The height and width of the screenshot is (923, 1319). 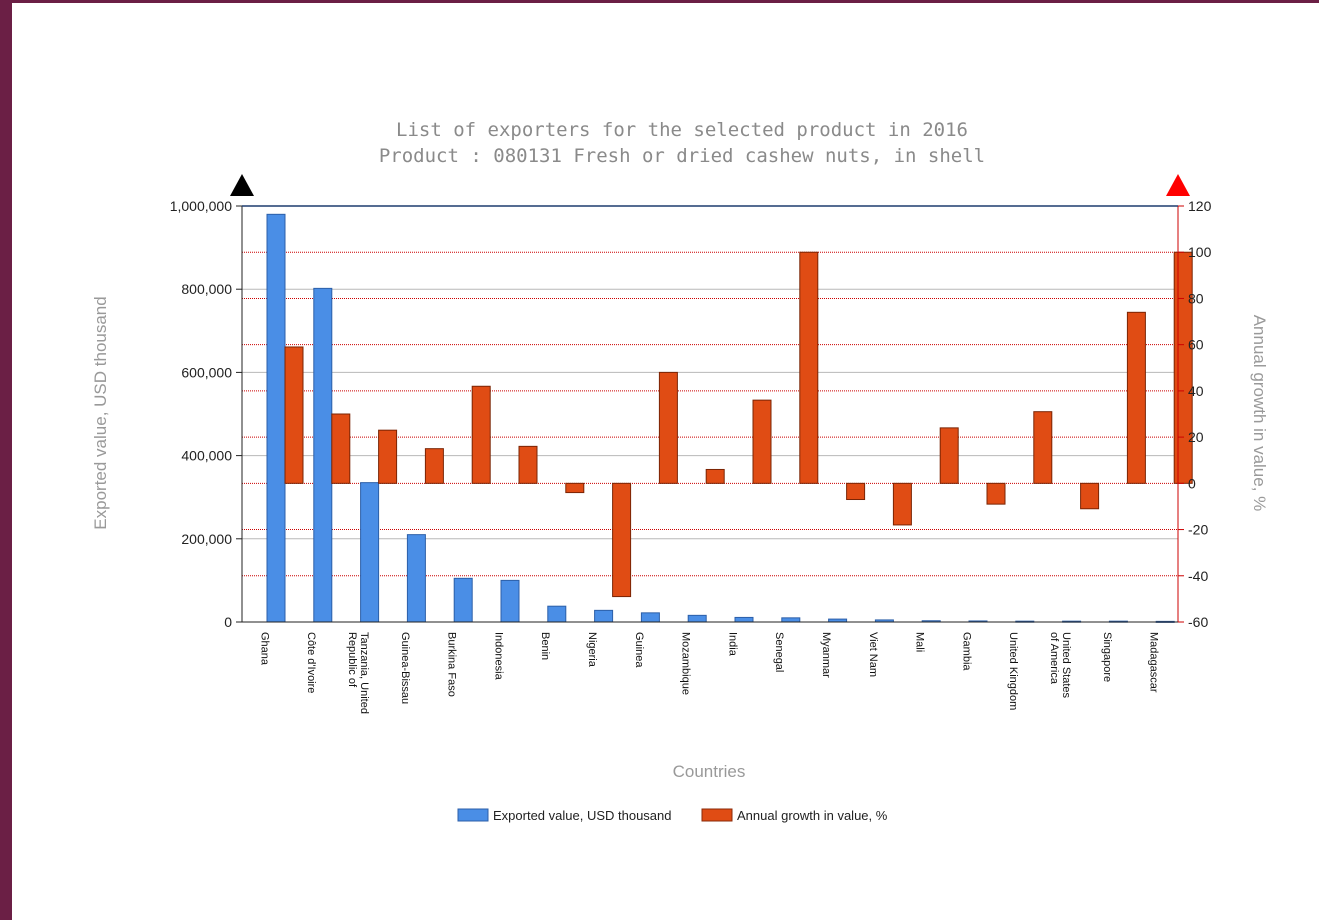 I want to click on y2-tick-label: 40, so click(x=1196, y=391).